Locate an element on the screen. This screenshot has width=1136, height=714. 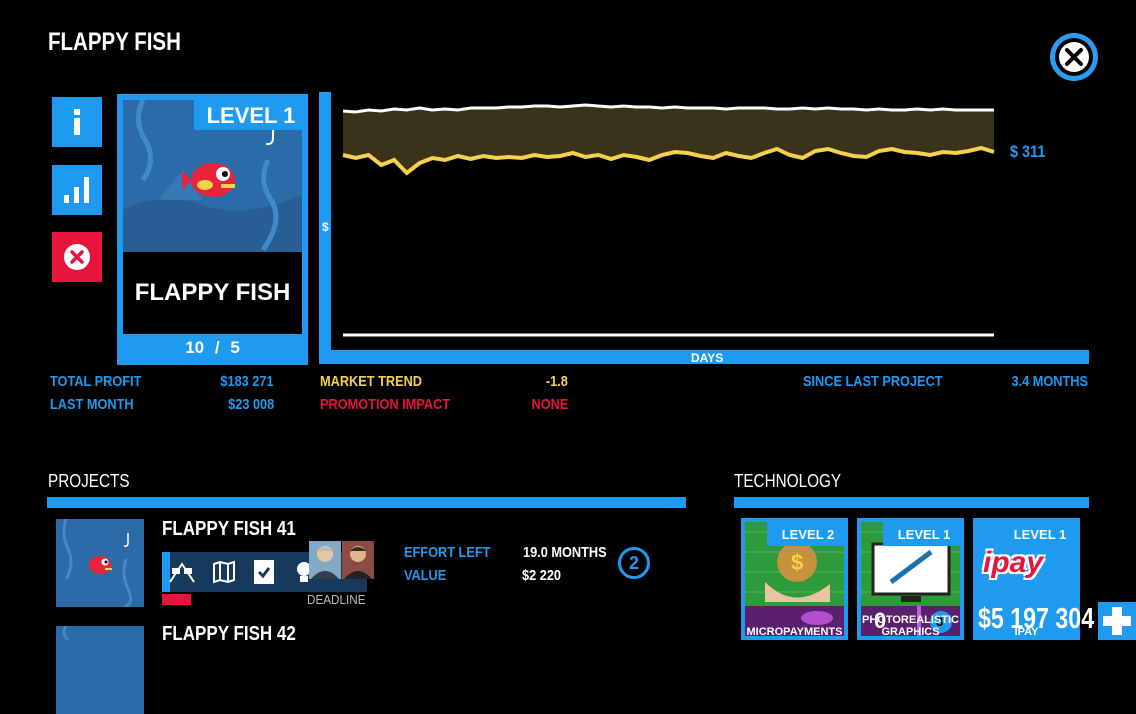
last-month-label: LAST MONTH is located at coordinates (92, 404).